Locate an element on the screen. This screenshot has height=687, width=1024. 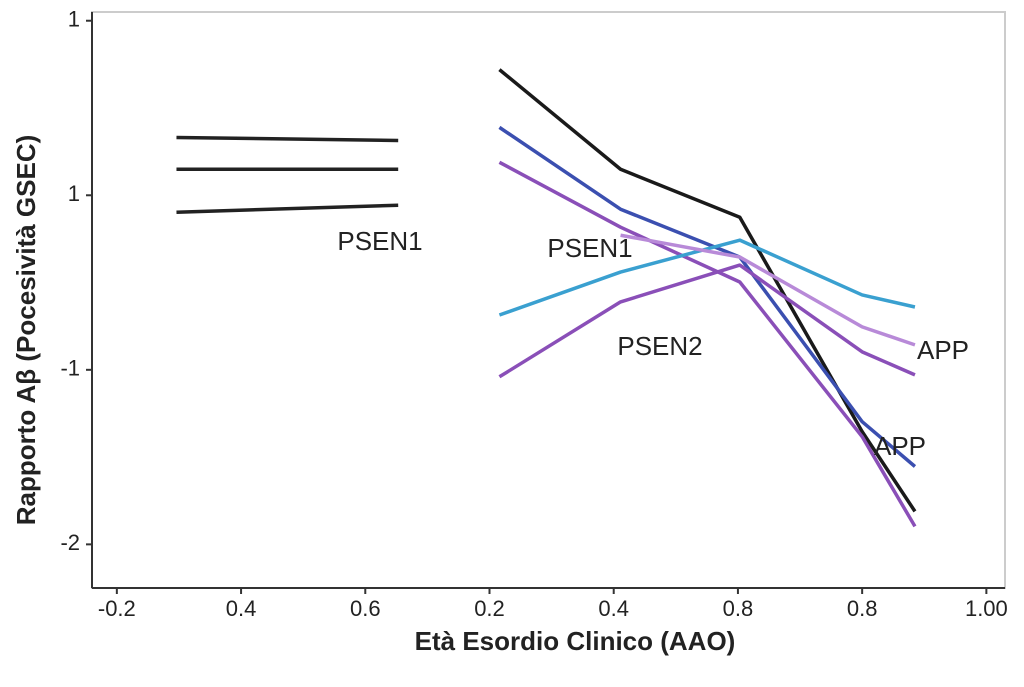
x-tick-label: 0.6 is located at coordinates (365, 608).